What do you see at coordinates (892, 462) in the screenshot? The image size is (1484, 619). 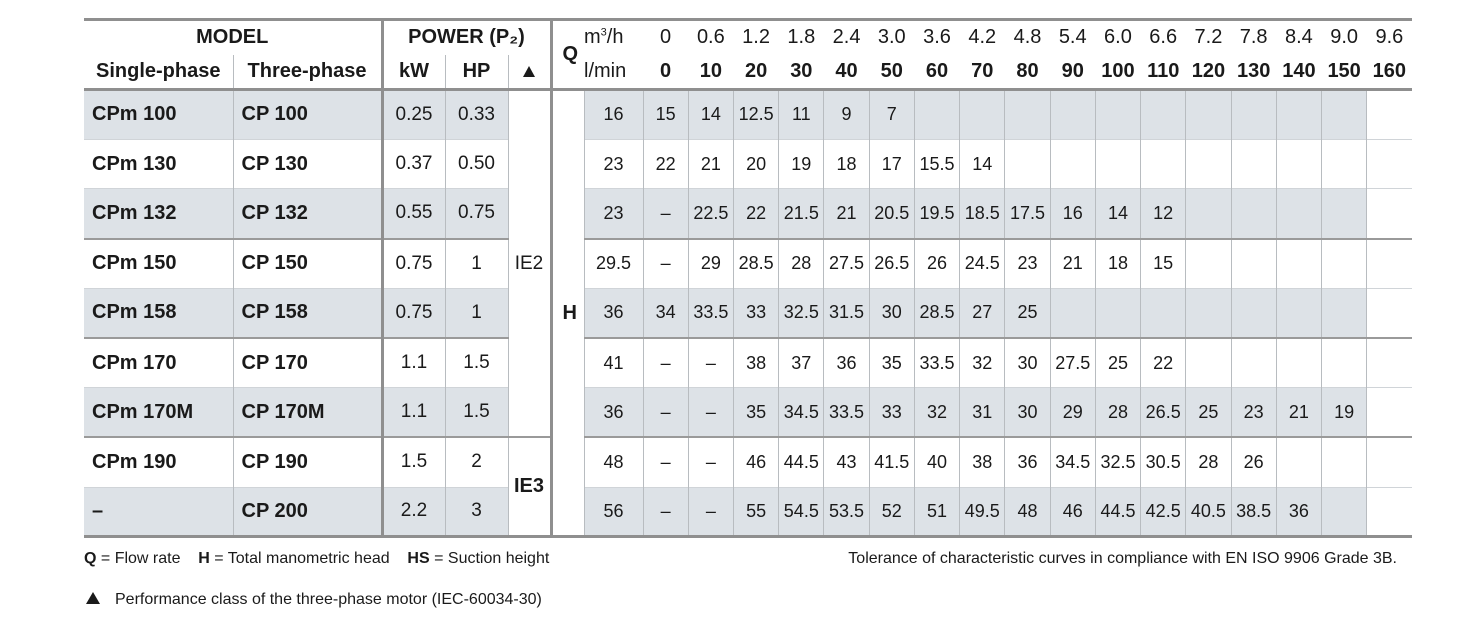 I see `head-value-cell: 41.5` at bounding box center [892, 462].